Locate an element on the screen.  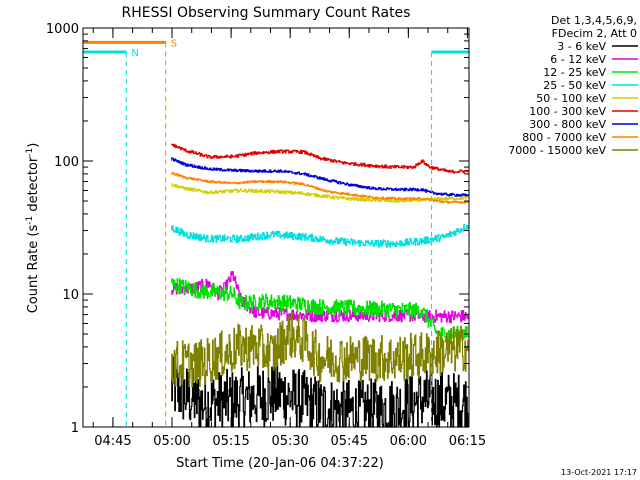
legend-label-25-50-kev: 25 - 50 keV is located at coordinates (574, 85).